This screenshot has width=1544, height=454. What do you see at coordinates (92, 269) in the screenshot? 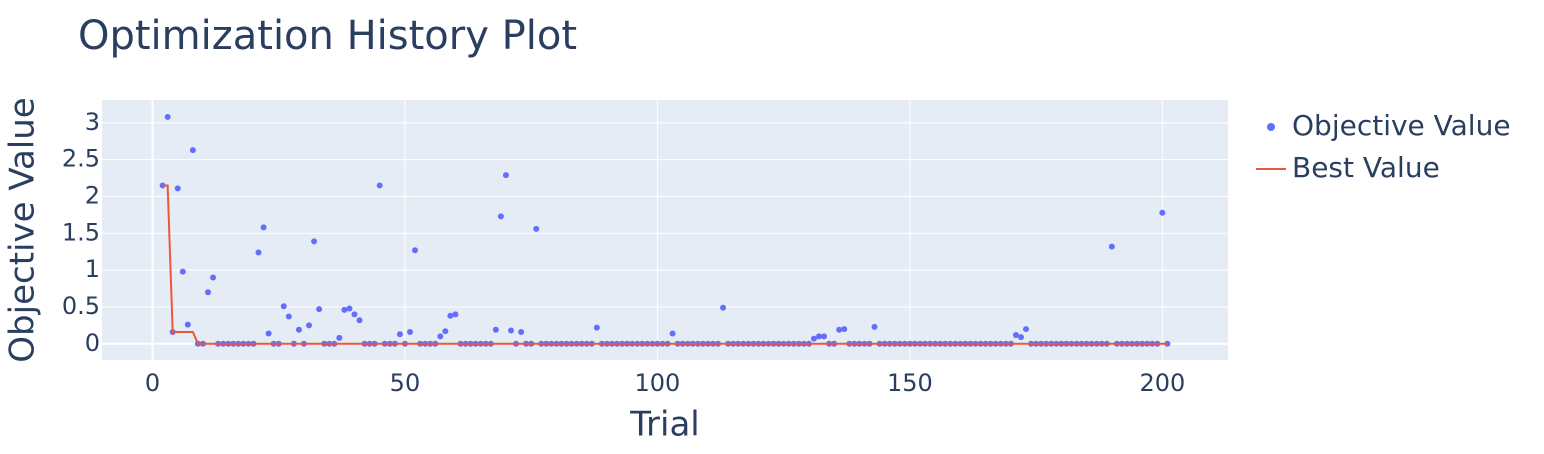
I see `y-tick-label: 1` at bounding box center [92, 269].